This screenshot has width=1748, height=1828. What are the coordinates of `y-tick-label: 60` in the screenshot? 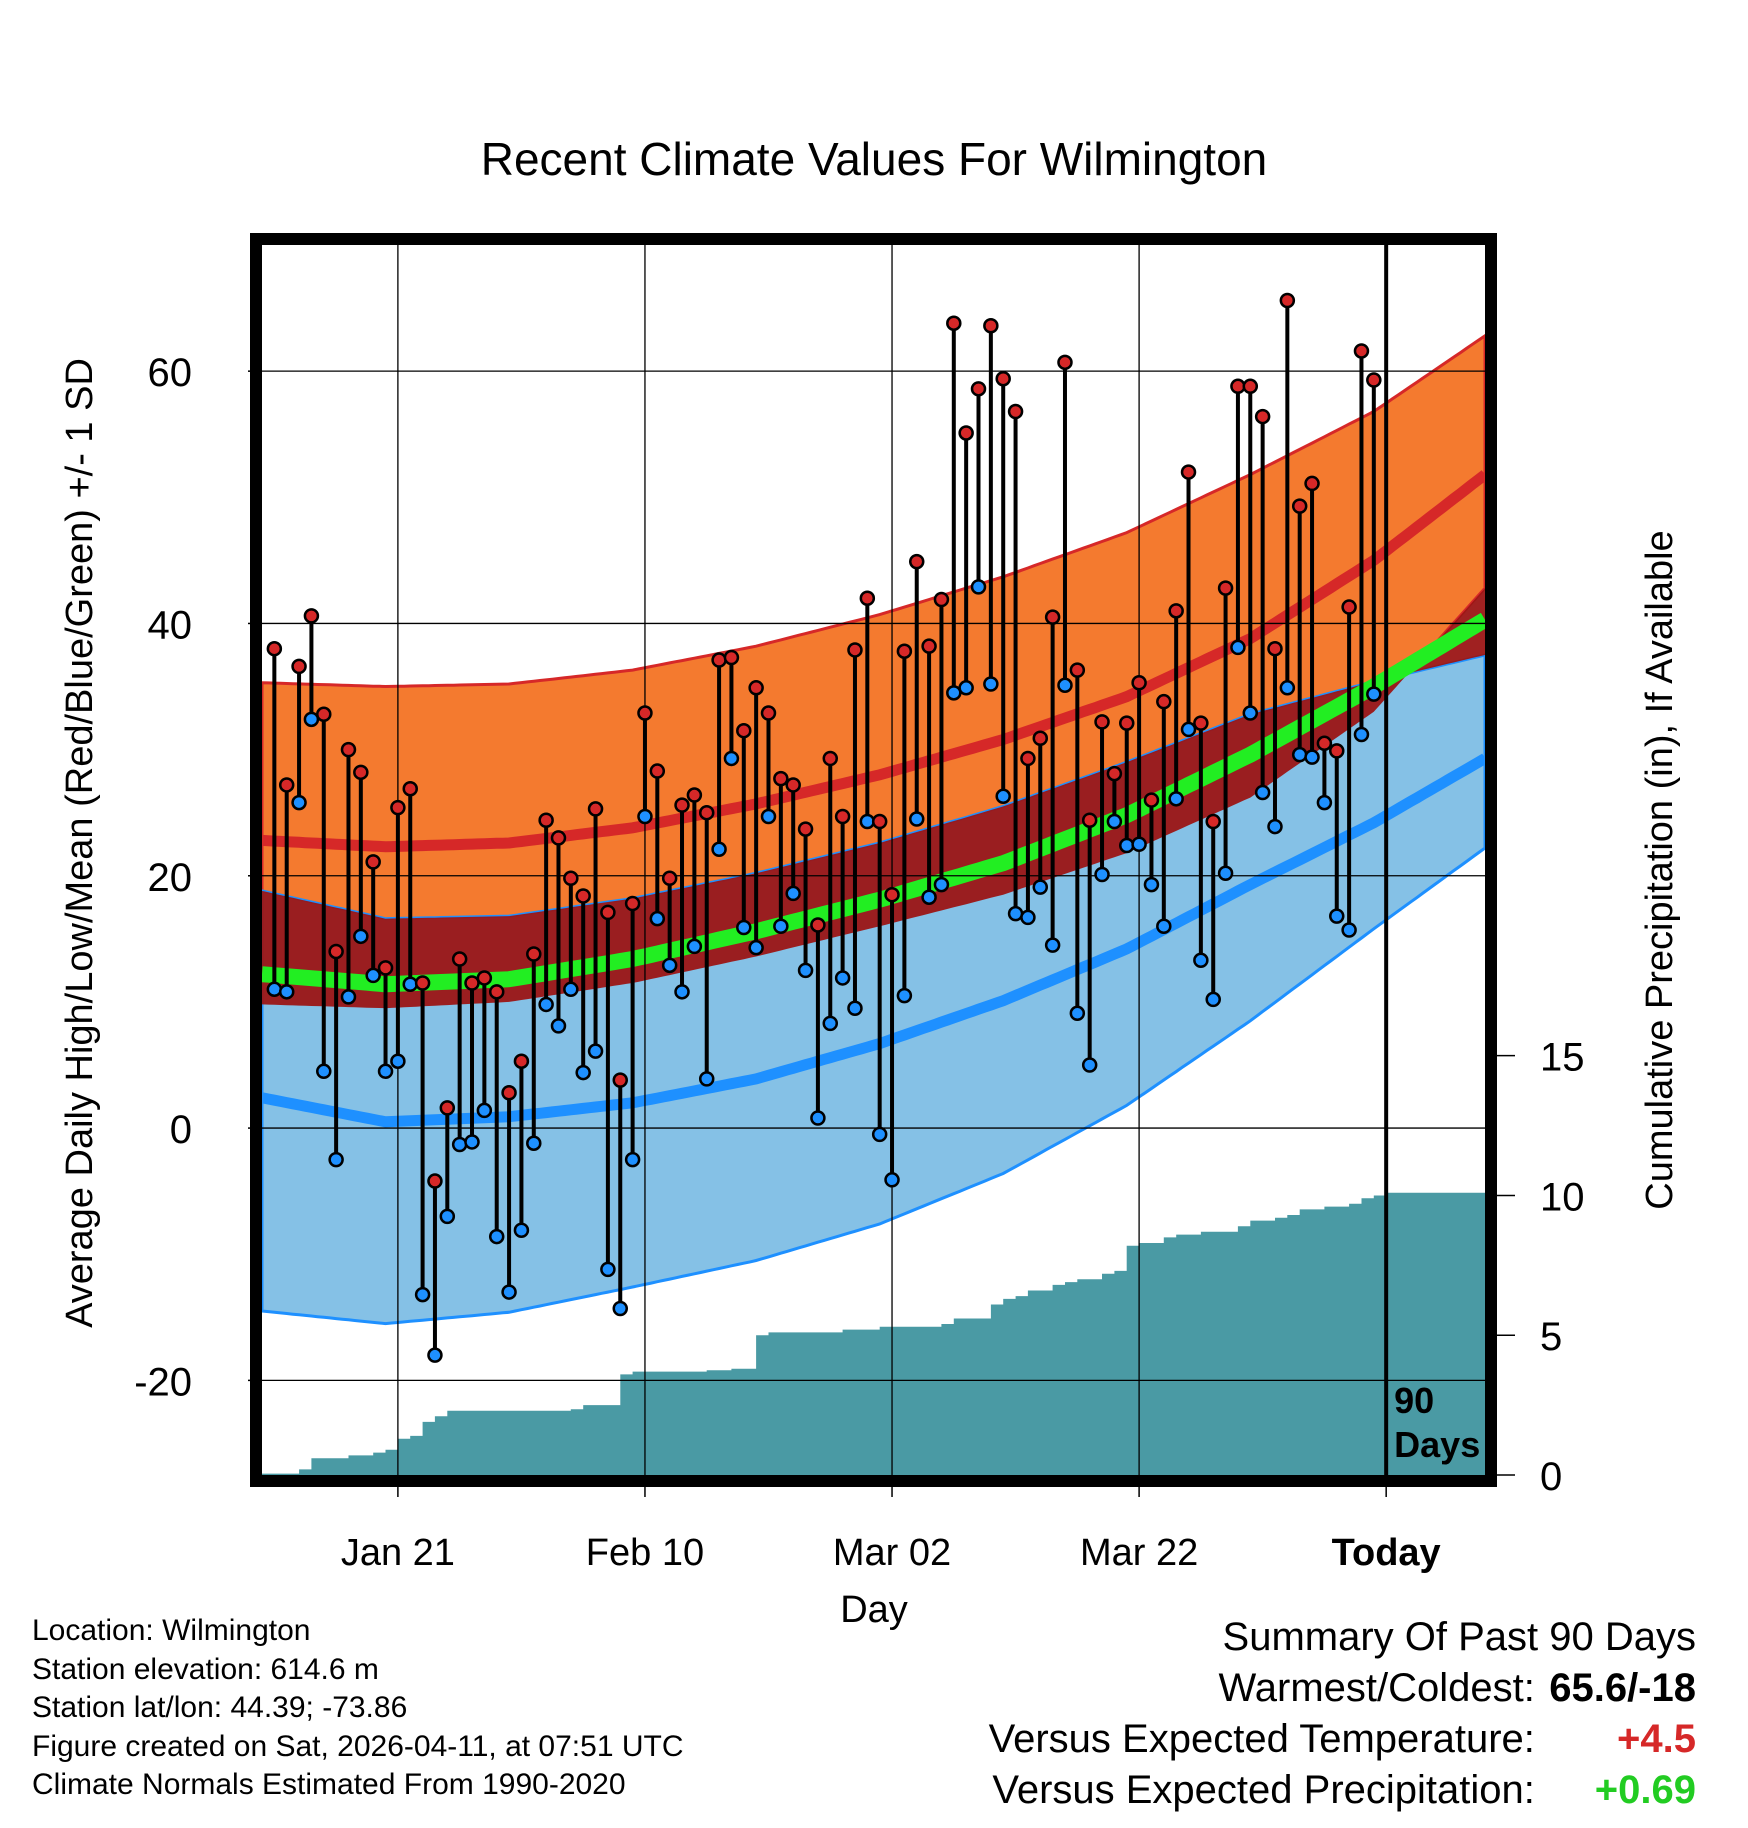 It's located at (170, 373).